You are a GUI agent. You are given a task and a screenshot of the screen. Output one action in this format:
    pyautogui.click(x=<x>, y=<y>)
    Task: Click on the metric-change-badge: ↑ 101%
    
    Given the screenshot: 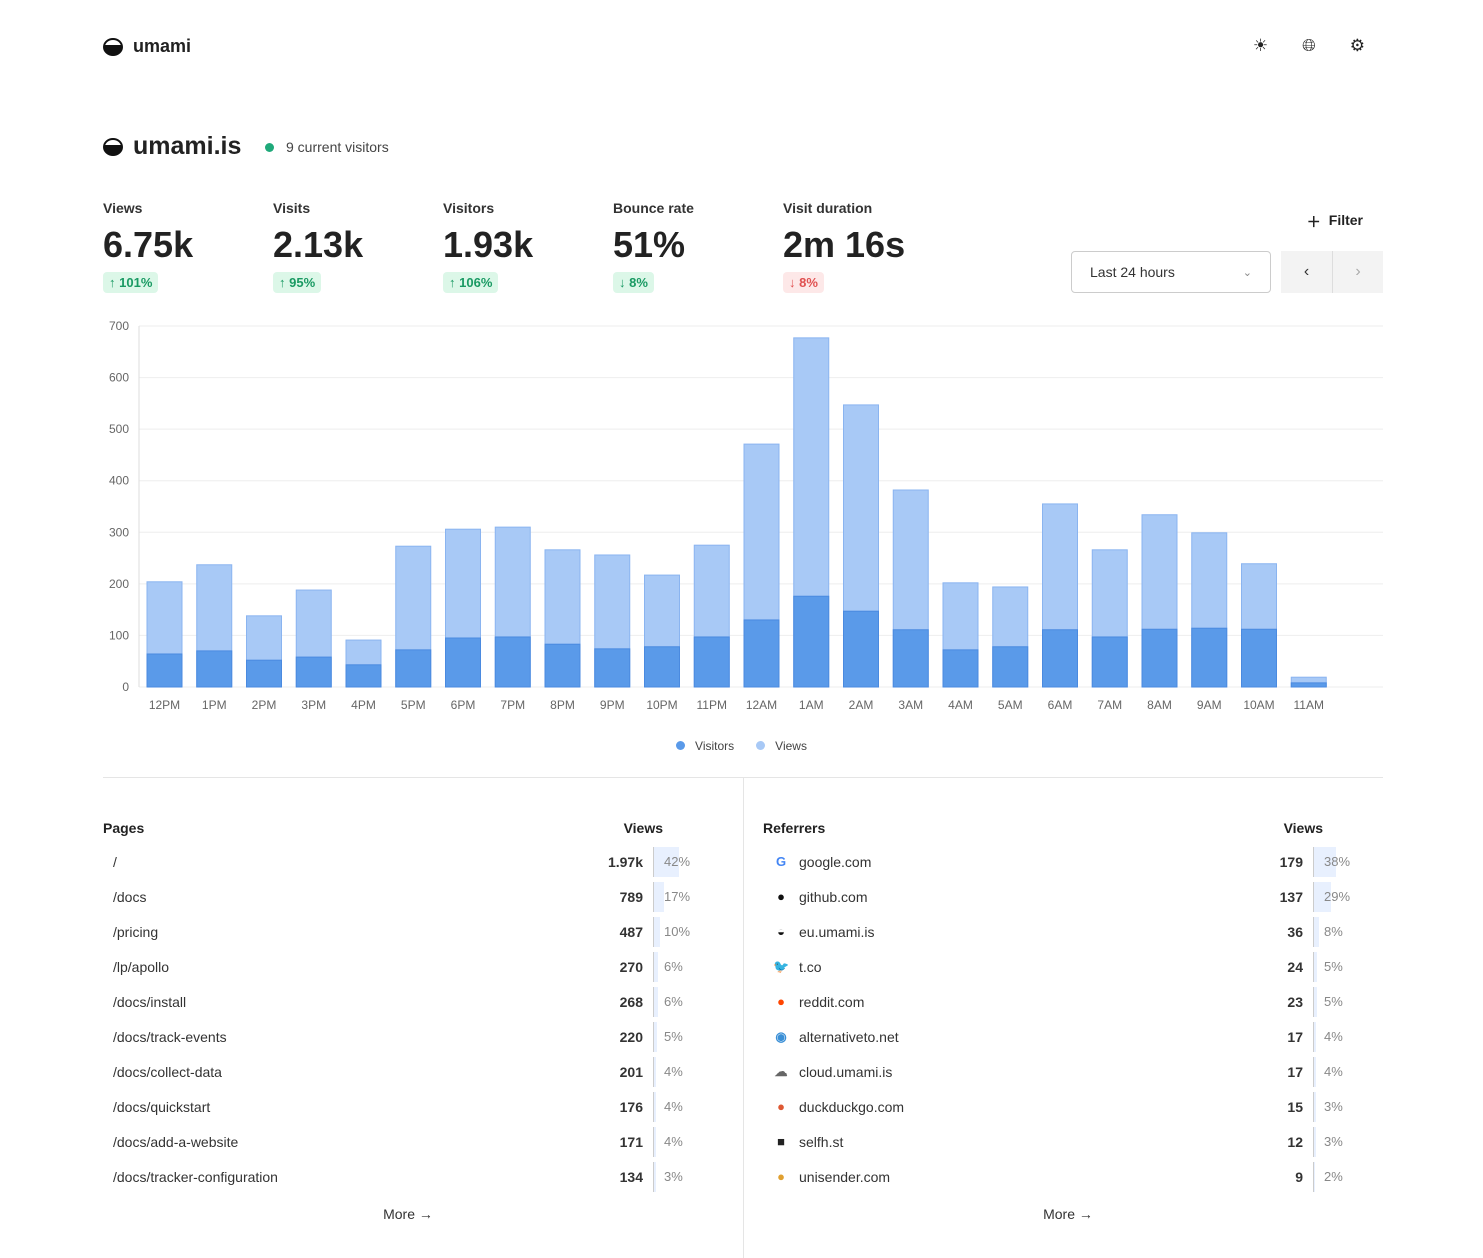 What is the action you would take?
    pyautogui.click(x=131, y=282)
    